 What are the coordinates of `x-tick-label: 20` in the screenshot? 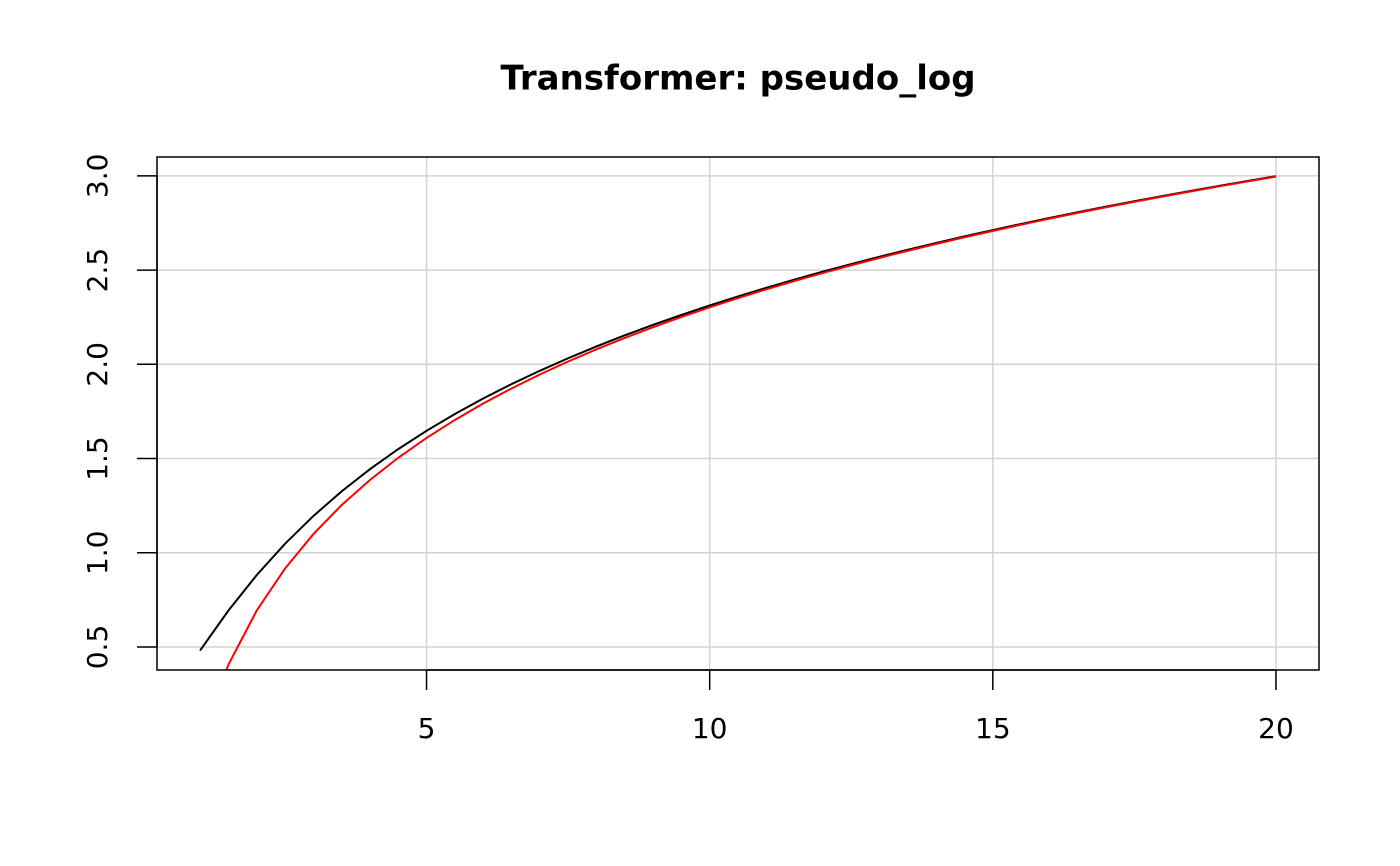 It's located at (1276, 728).